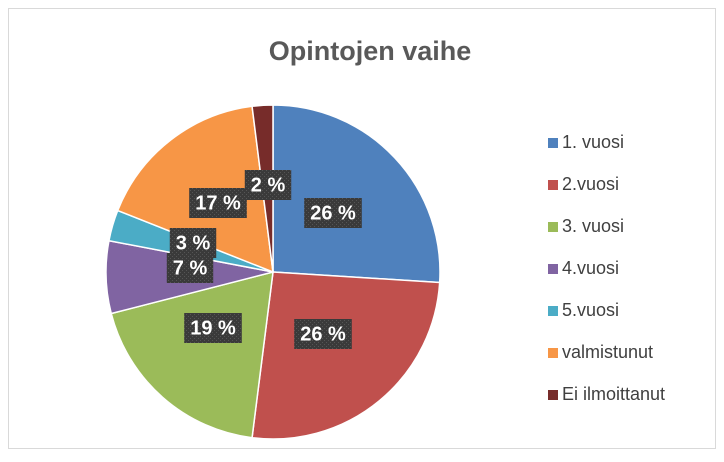 This screenshot has width=724, height=462. What do you see at coordinates (590, 184) in the screenshot?
I see `legend-label: 2.vuosi` at bounding box center [590, 184].